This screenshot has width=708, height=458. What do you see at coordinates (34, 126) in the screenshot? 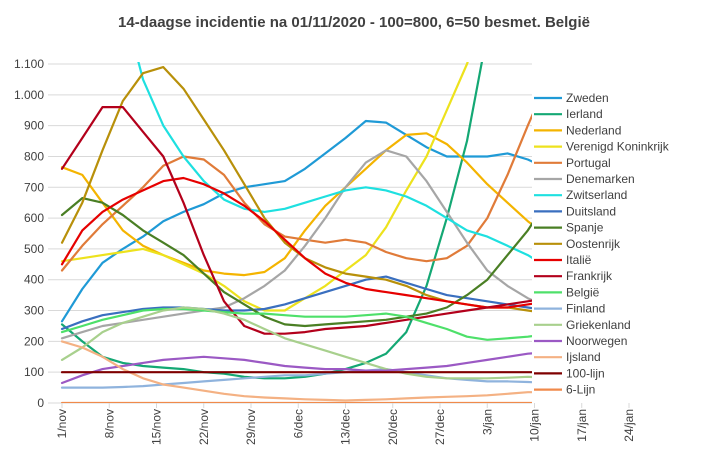
I see `y-tick-label: 900` at bounding box center [34, 126].